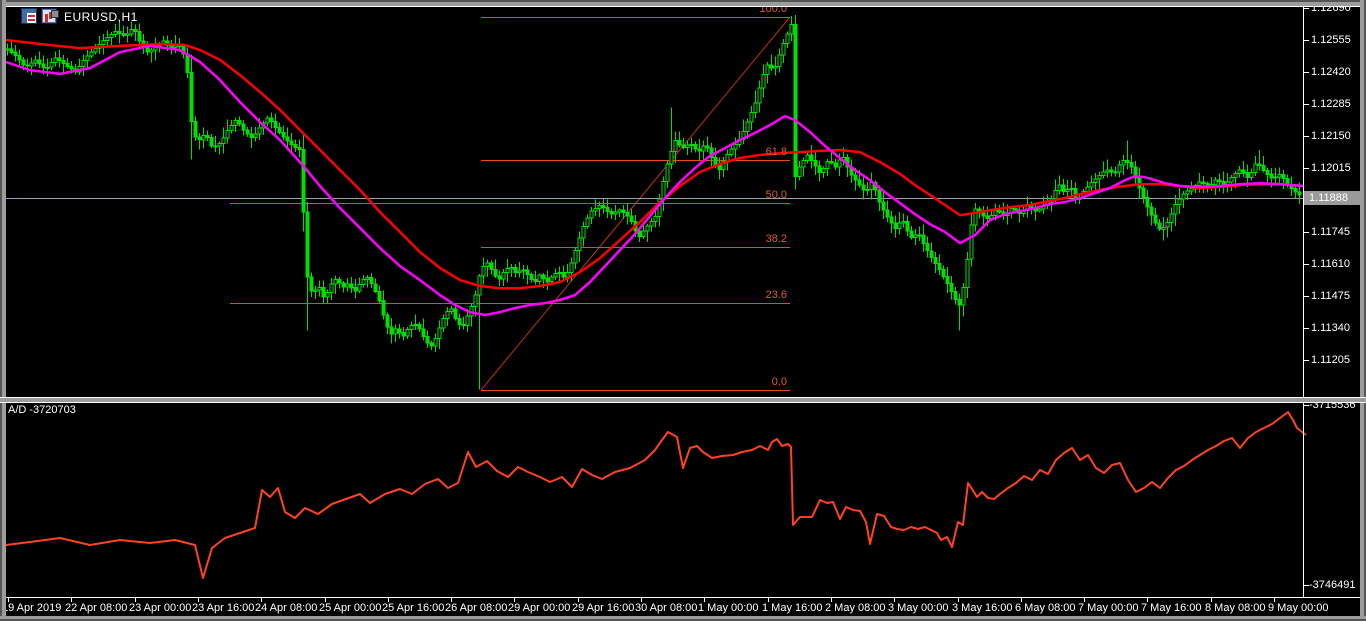  Describe the element at coordinates (779, 381) in the screenshot. I see `fibonacci-level-label: 0.0` at that location.